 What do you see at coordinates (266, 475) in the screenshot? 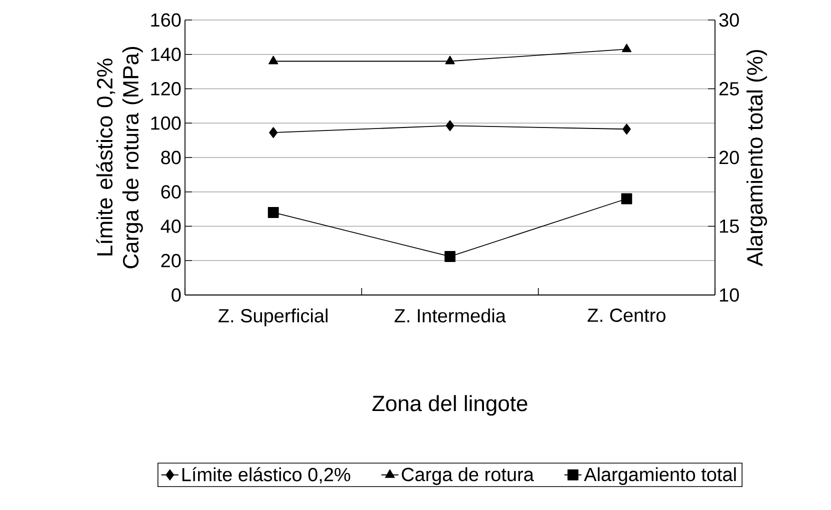
I see `legend-label: Límite elástico 0,2%` at bounding box center [266, 475].